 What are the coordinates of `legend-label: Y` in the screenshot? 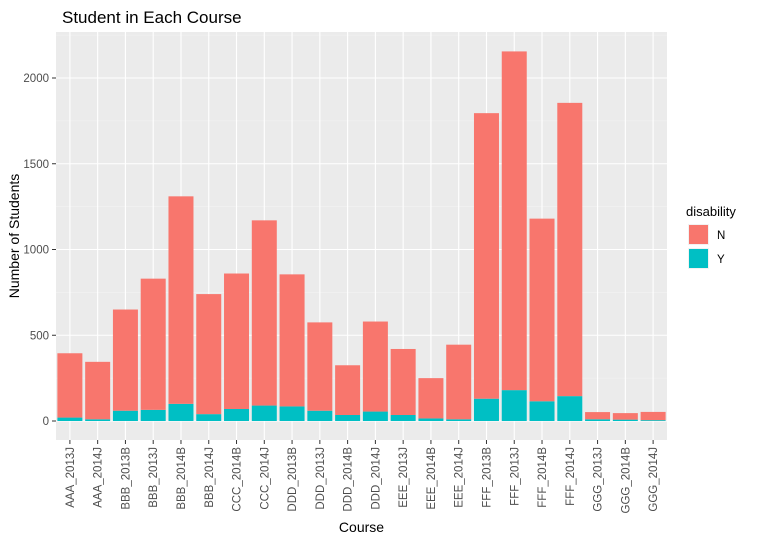 It's located at (721, 260).